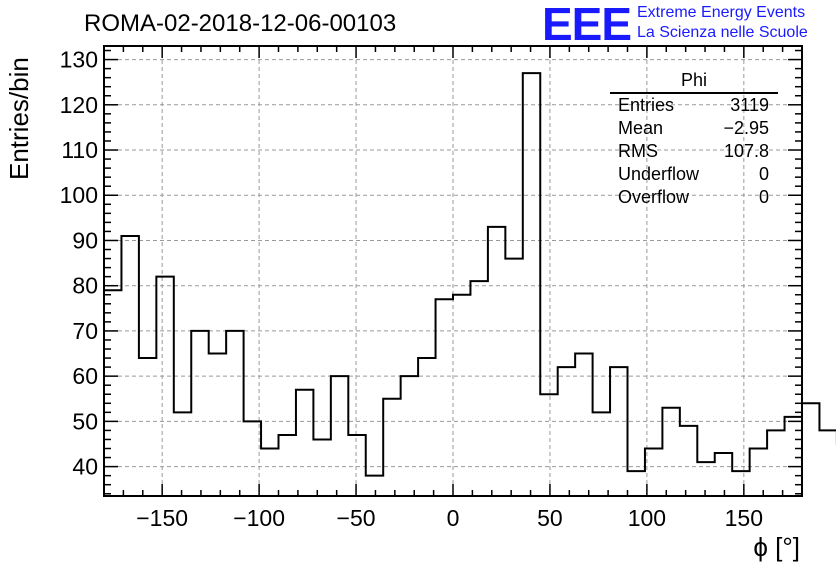  I want to click on y-tick-label: 120, so click(79, 105).